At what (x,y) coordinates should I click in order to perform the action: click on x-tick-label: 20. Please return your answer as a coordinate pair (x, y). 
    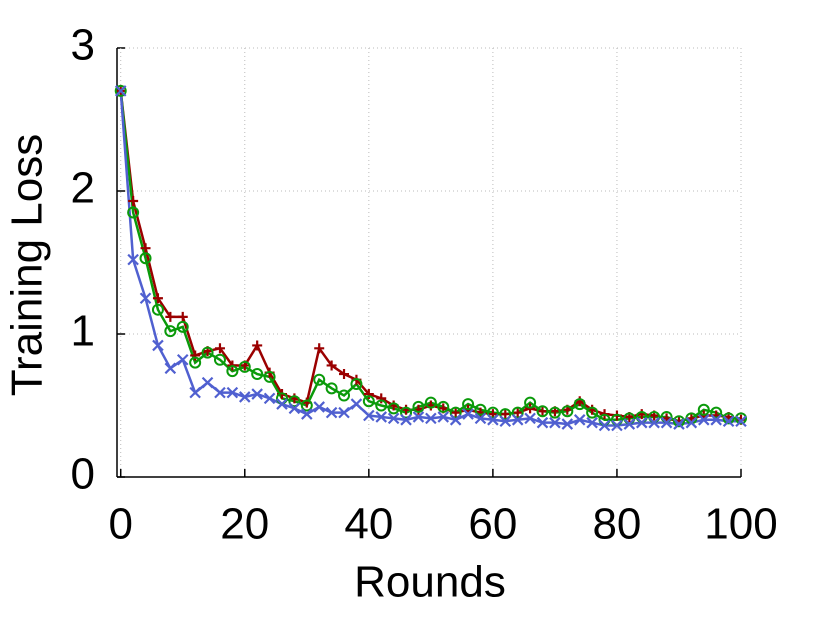
    Looking at the image, I should click on (244, 524).